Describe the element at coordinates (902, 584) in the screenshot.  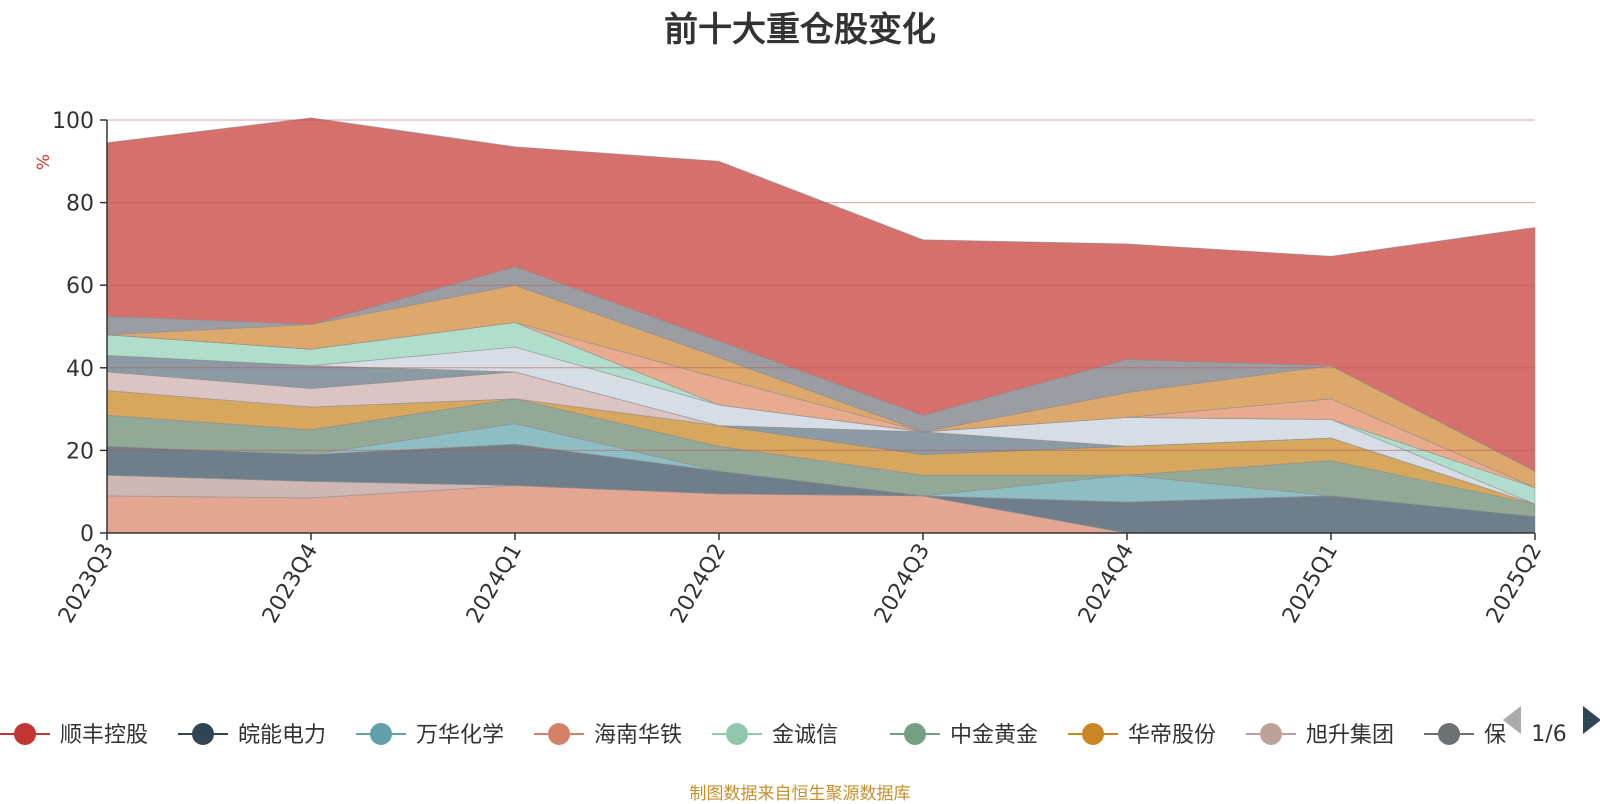
I see `x-tick-label: 2024Q3` at that location.